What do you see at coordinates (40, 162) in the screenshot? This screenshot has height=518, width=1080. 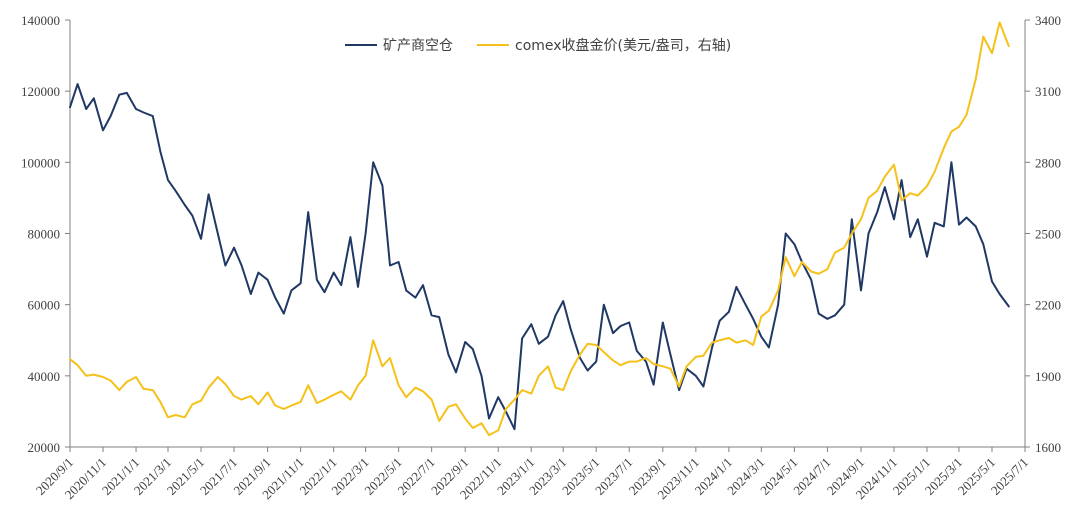 I see `y-left-tick-label: 100000` at bounding box center [40, 162].